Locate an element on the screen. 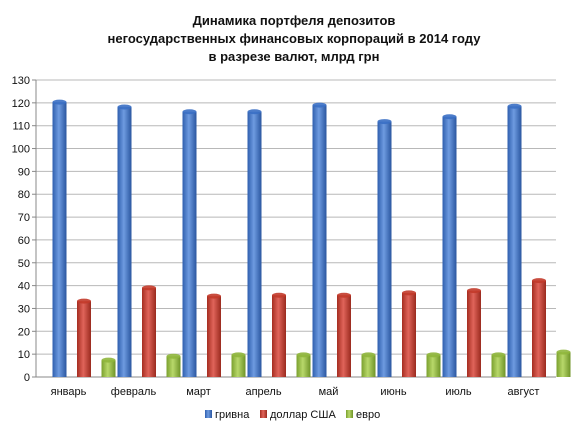  legend-label: евро is located at coordinates (368, 415).